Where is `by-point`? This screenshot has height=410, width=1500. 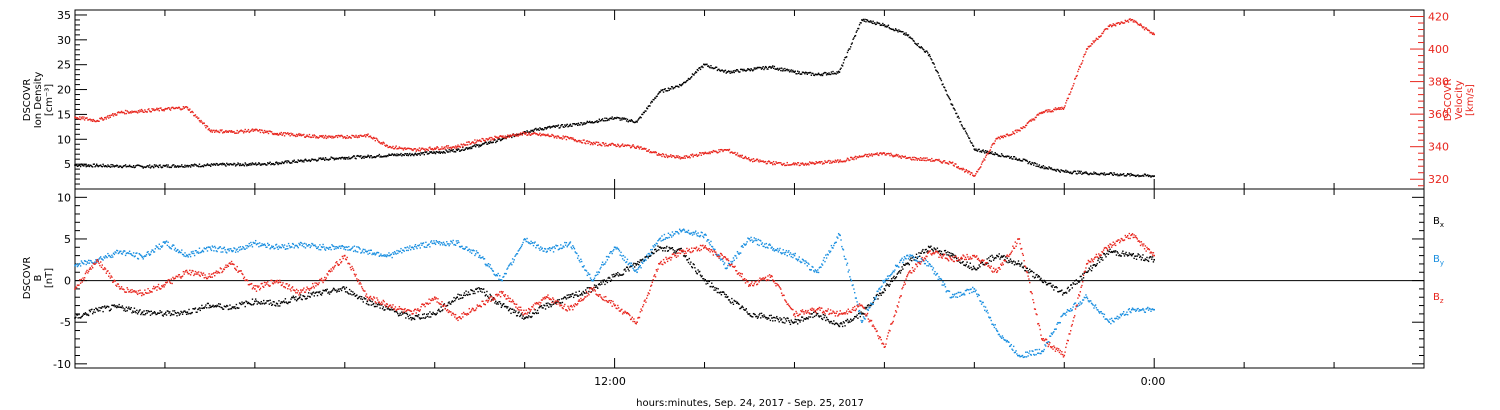
by-point is located at coordinates (75, 265).